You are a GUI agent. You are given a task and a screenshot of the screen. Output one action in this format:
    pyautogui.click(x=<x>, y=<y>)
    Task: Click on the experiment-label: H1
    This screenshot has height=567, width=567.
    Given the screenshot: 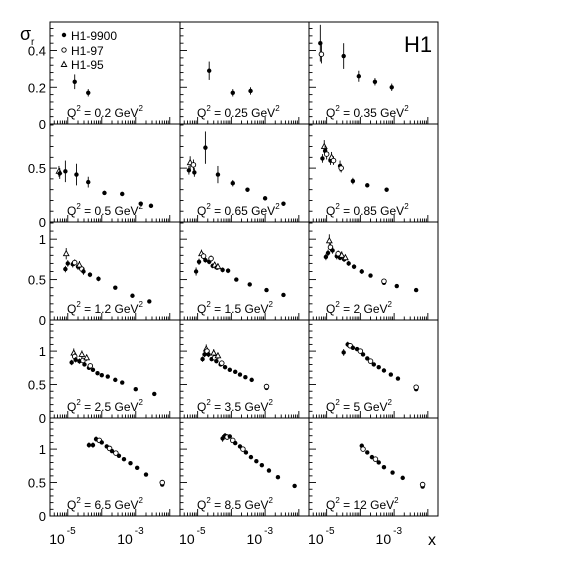 What is the action you would take?
    pyautogui.click(x=418, y=44)
    